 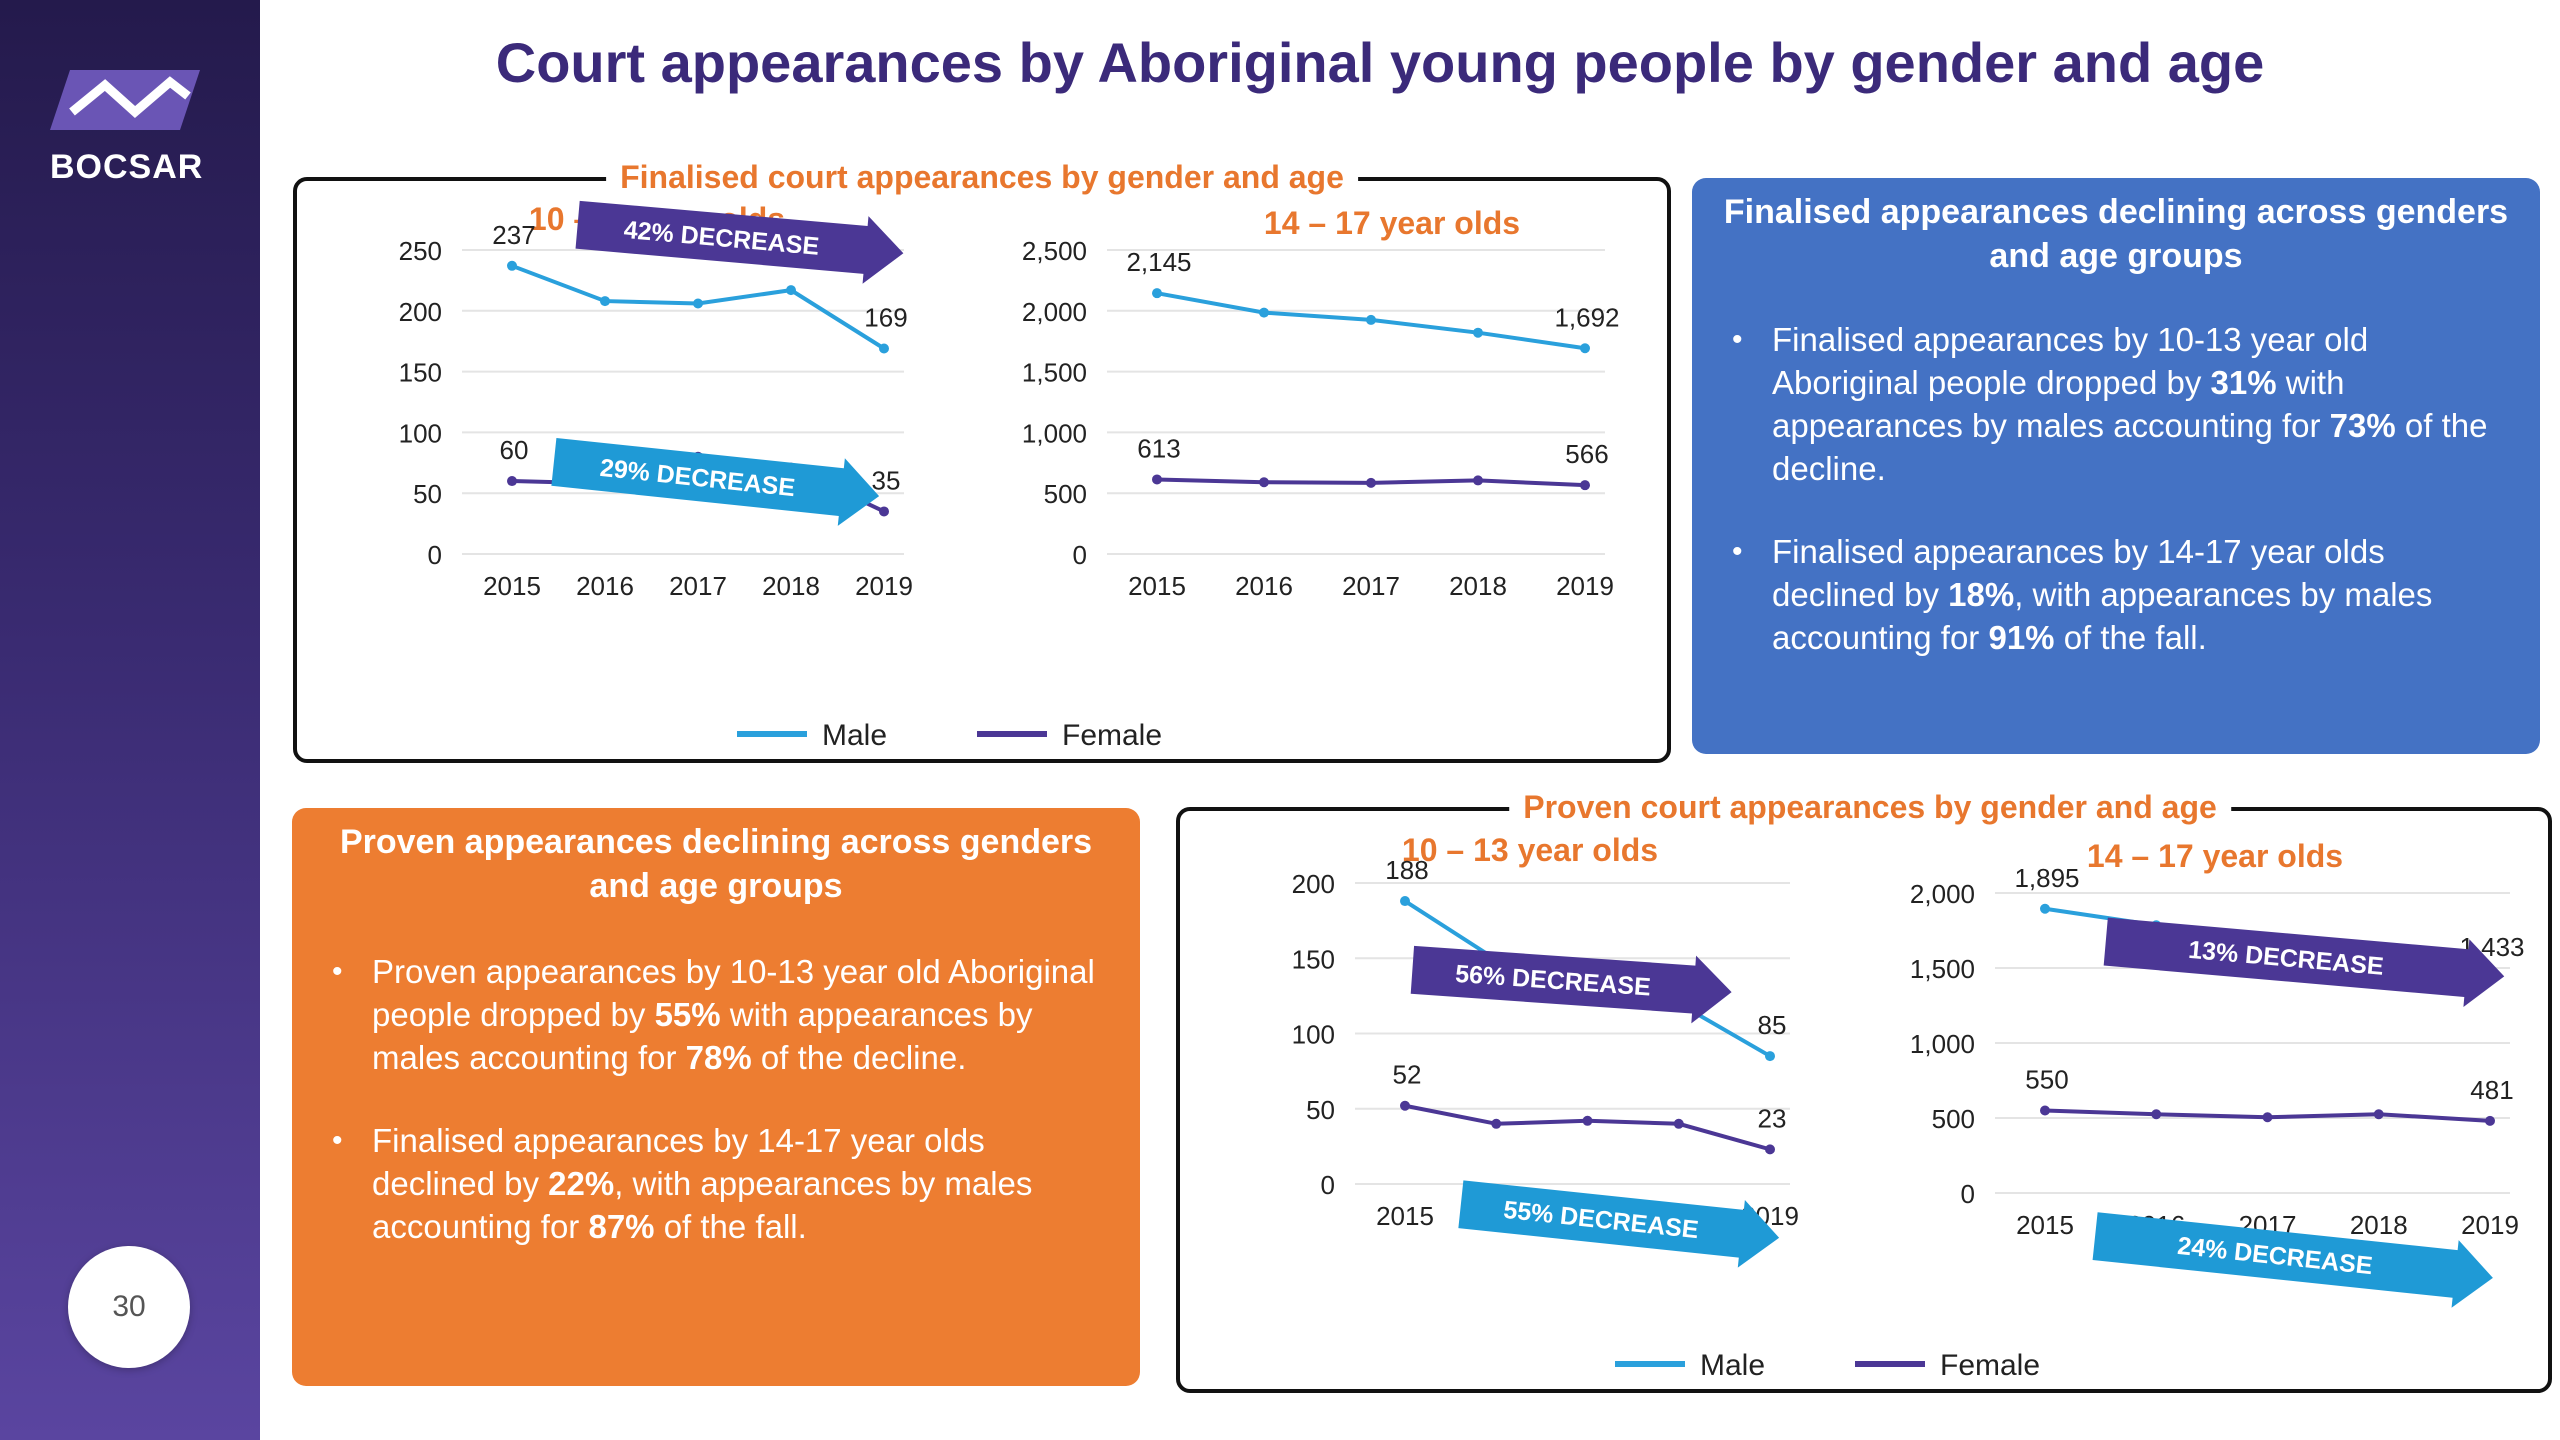 What do you see at coordinates (1112, 735) in the screenshot?
I see `legend-female-label: Female` at bounding box center [1112, 735].